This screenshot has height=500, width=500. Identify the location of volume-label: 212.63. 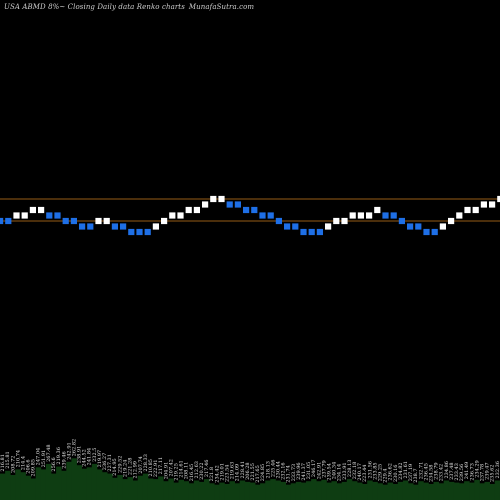
(197, 470).